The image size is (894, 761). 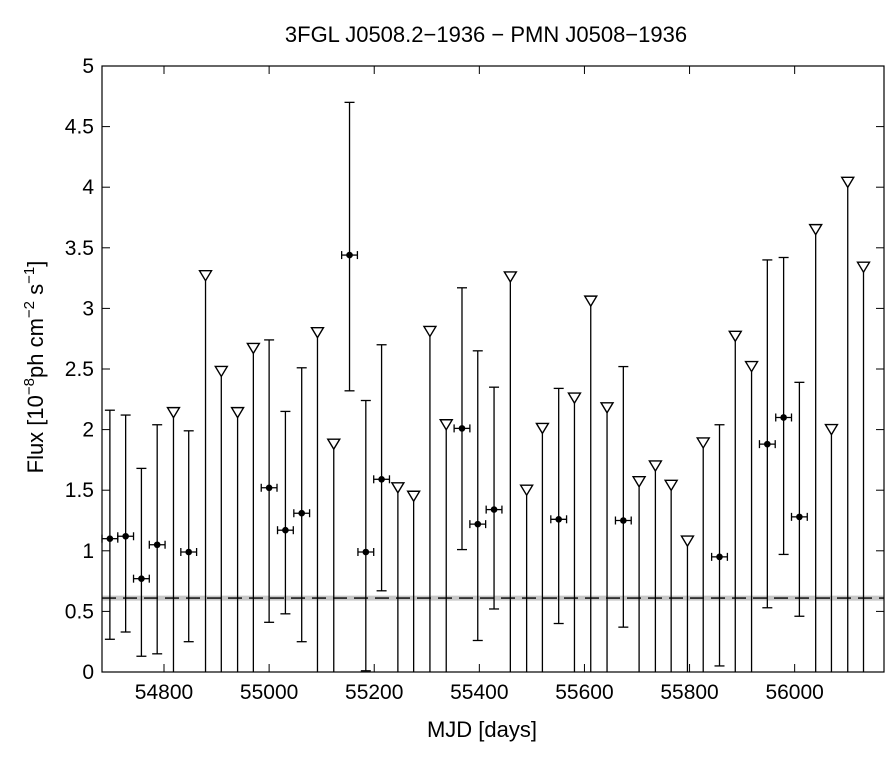 What do you see at coordinates (79, 248) in the screenshot?
I see `y-tick-label: 3.5` at bounding box center [79, 248].